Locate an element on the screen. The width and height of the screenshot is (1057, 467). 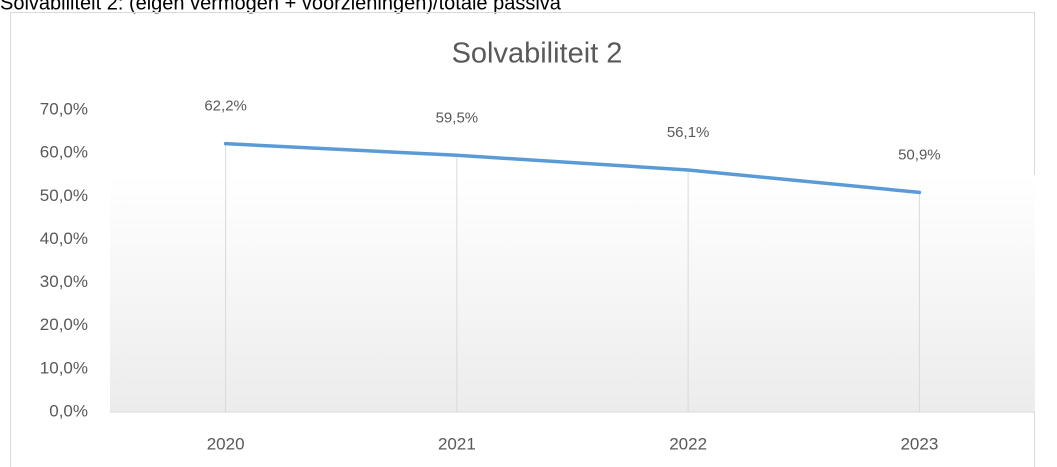
data-label: 59,5% is located at coordinates (457, 117).